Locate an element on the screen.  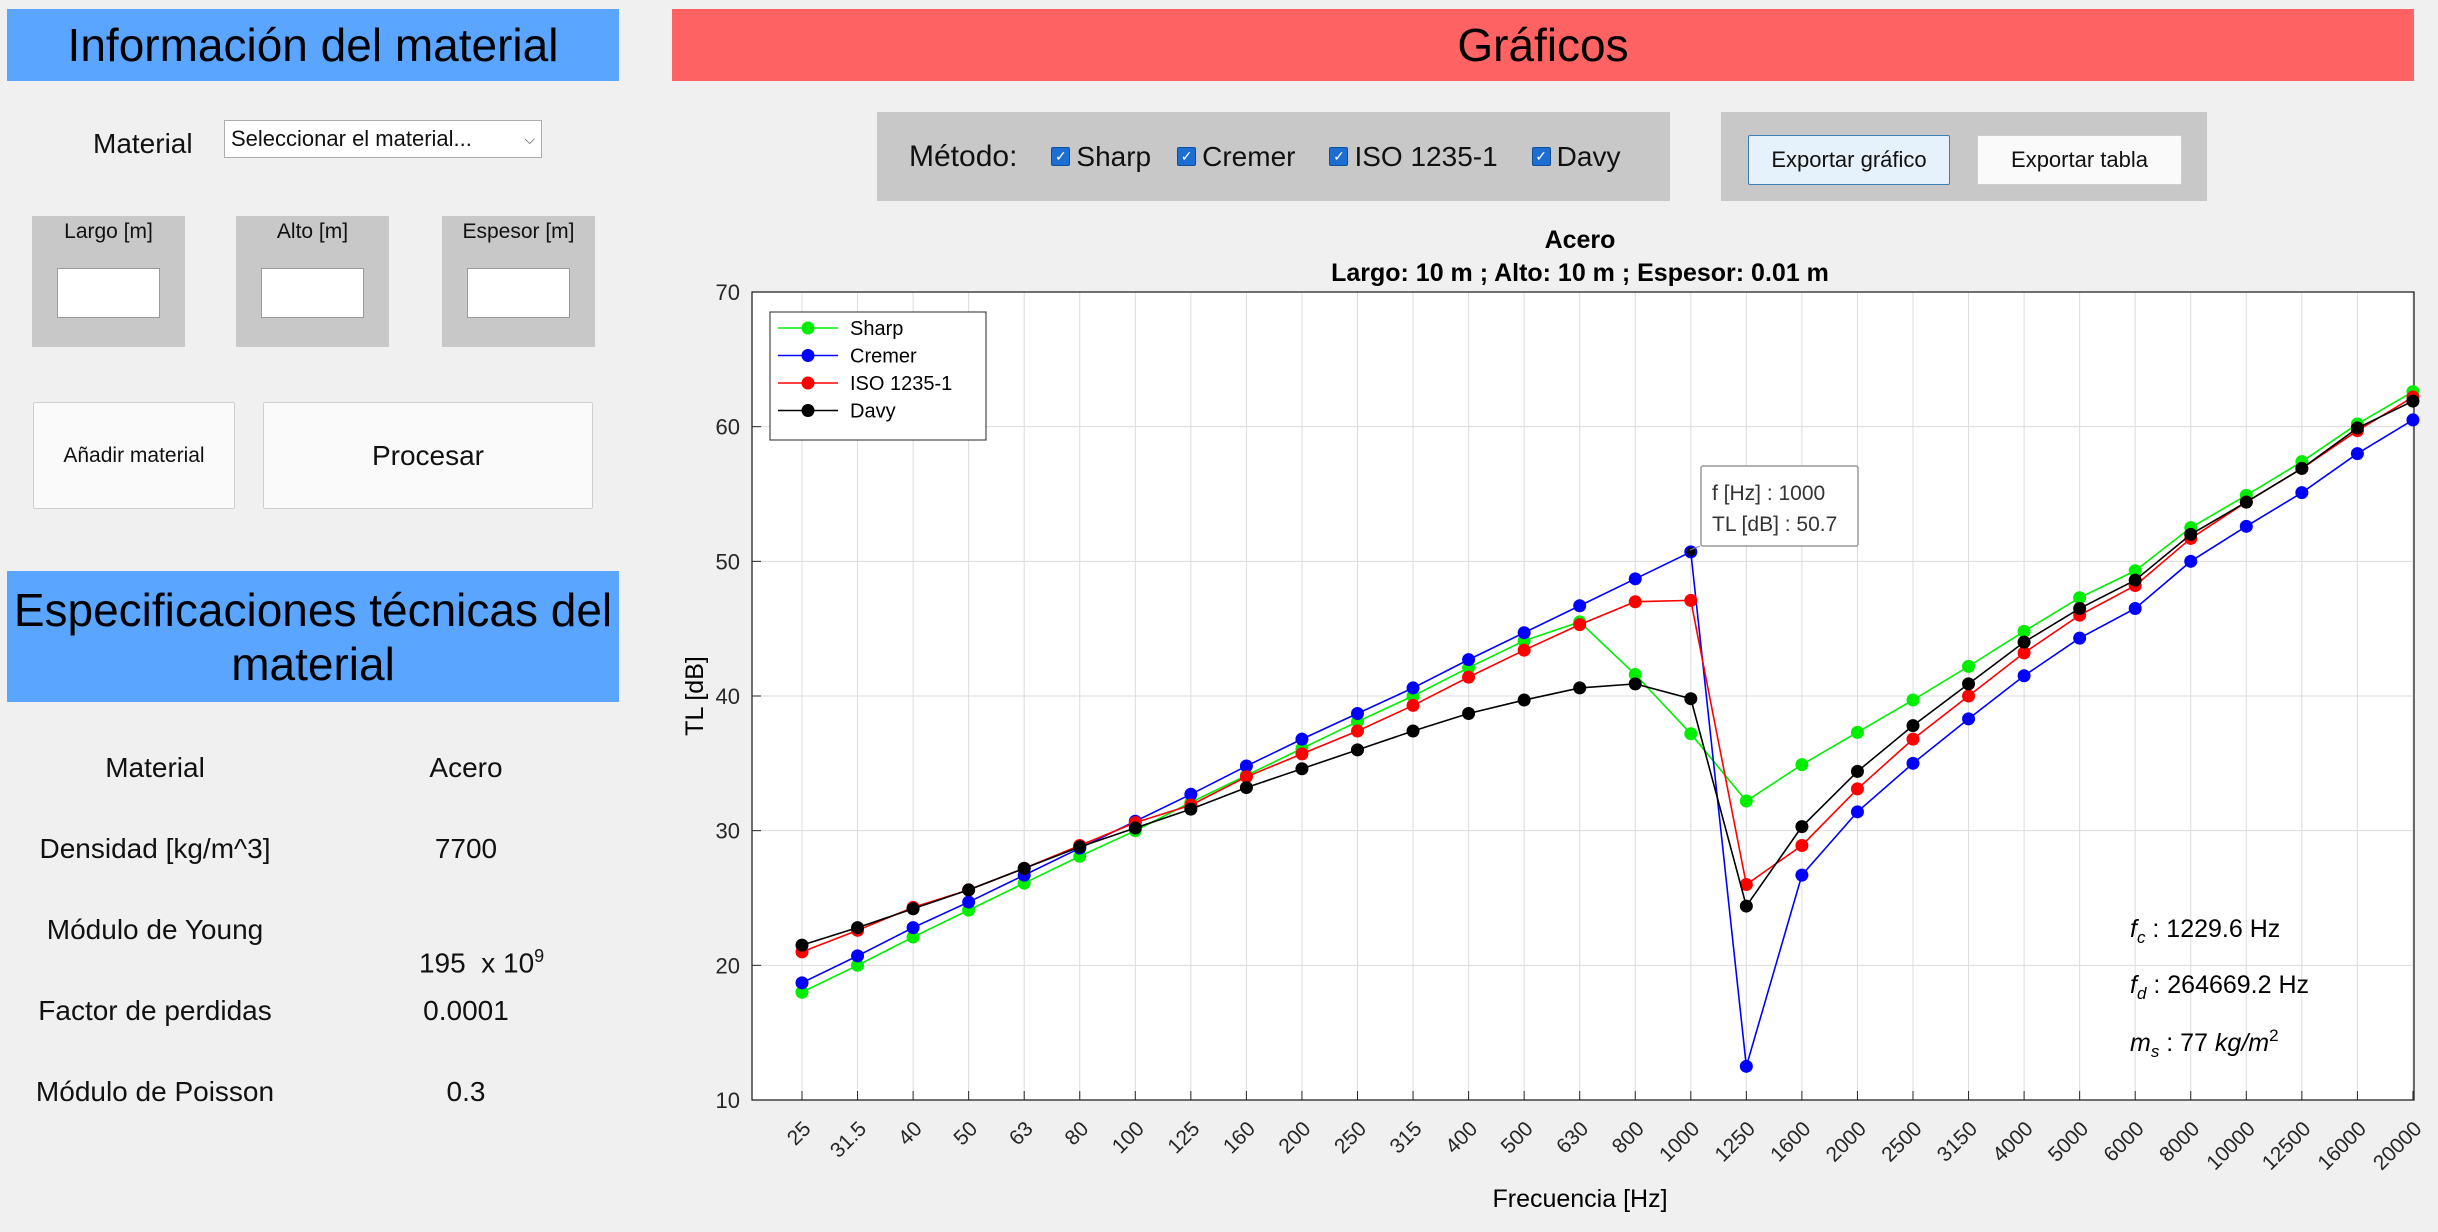
datatip: f [Hz] : 1000 TL [dB] : 50.7 is located at coordinates (1774, 508).